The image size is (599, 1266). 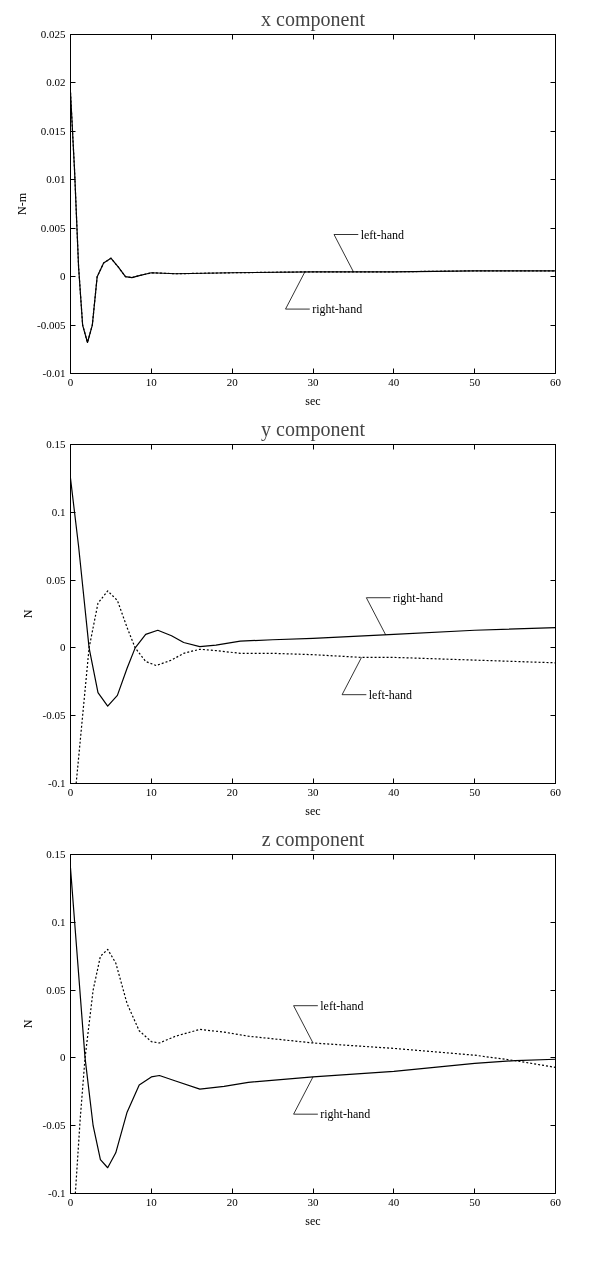 What do you see at coordinates (51, 324) in the screenshot?
I see `y-tick-label: -0.005` at bounding box center [51, 324].